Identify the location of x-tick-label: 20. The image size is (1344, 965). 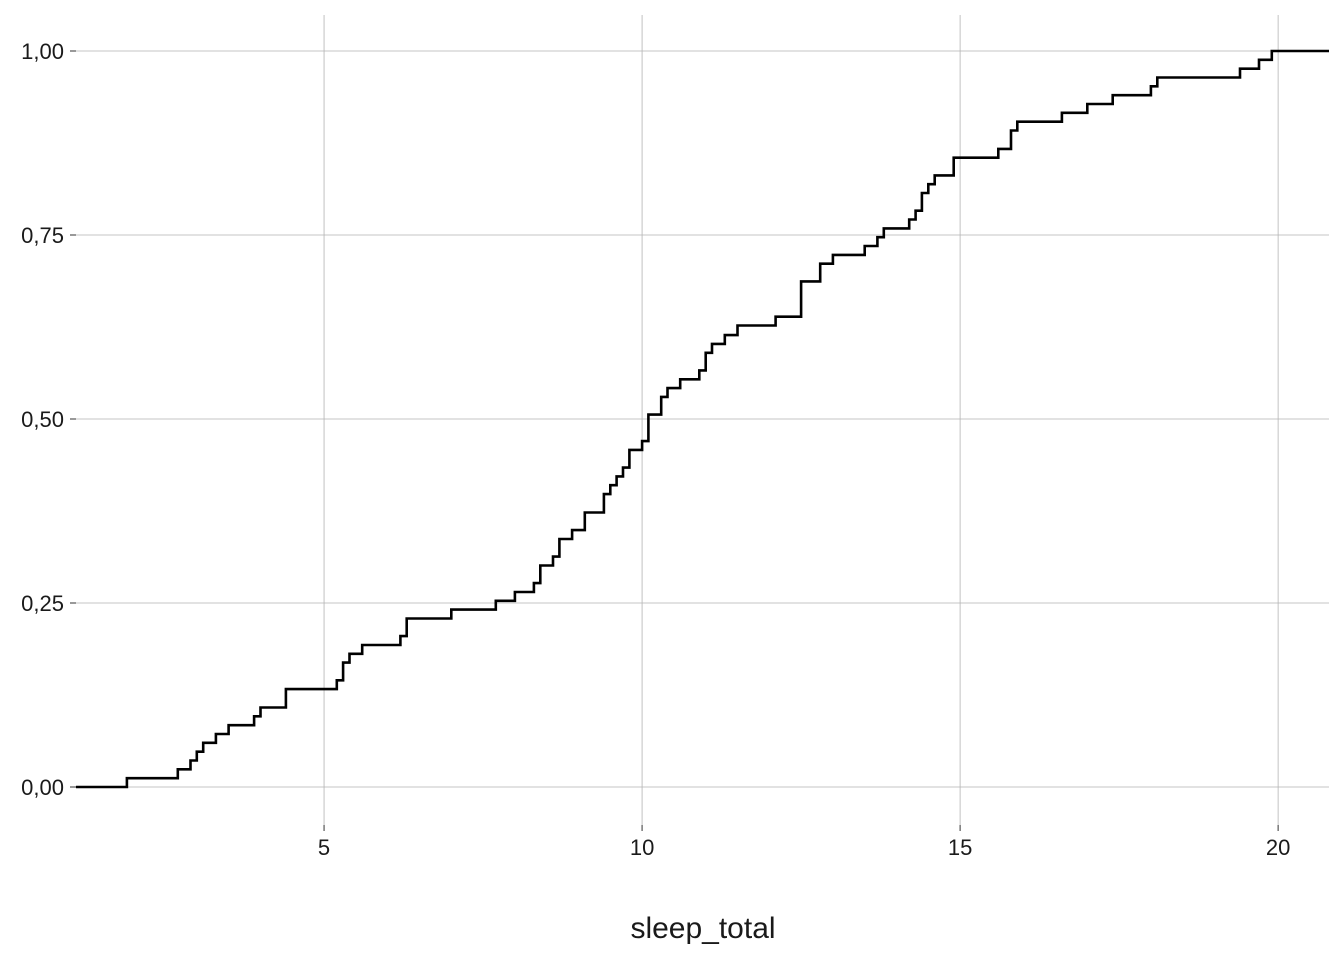
(1278, 847).